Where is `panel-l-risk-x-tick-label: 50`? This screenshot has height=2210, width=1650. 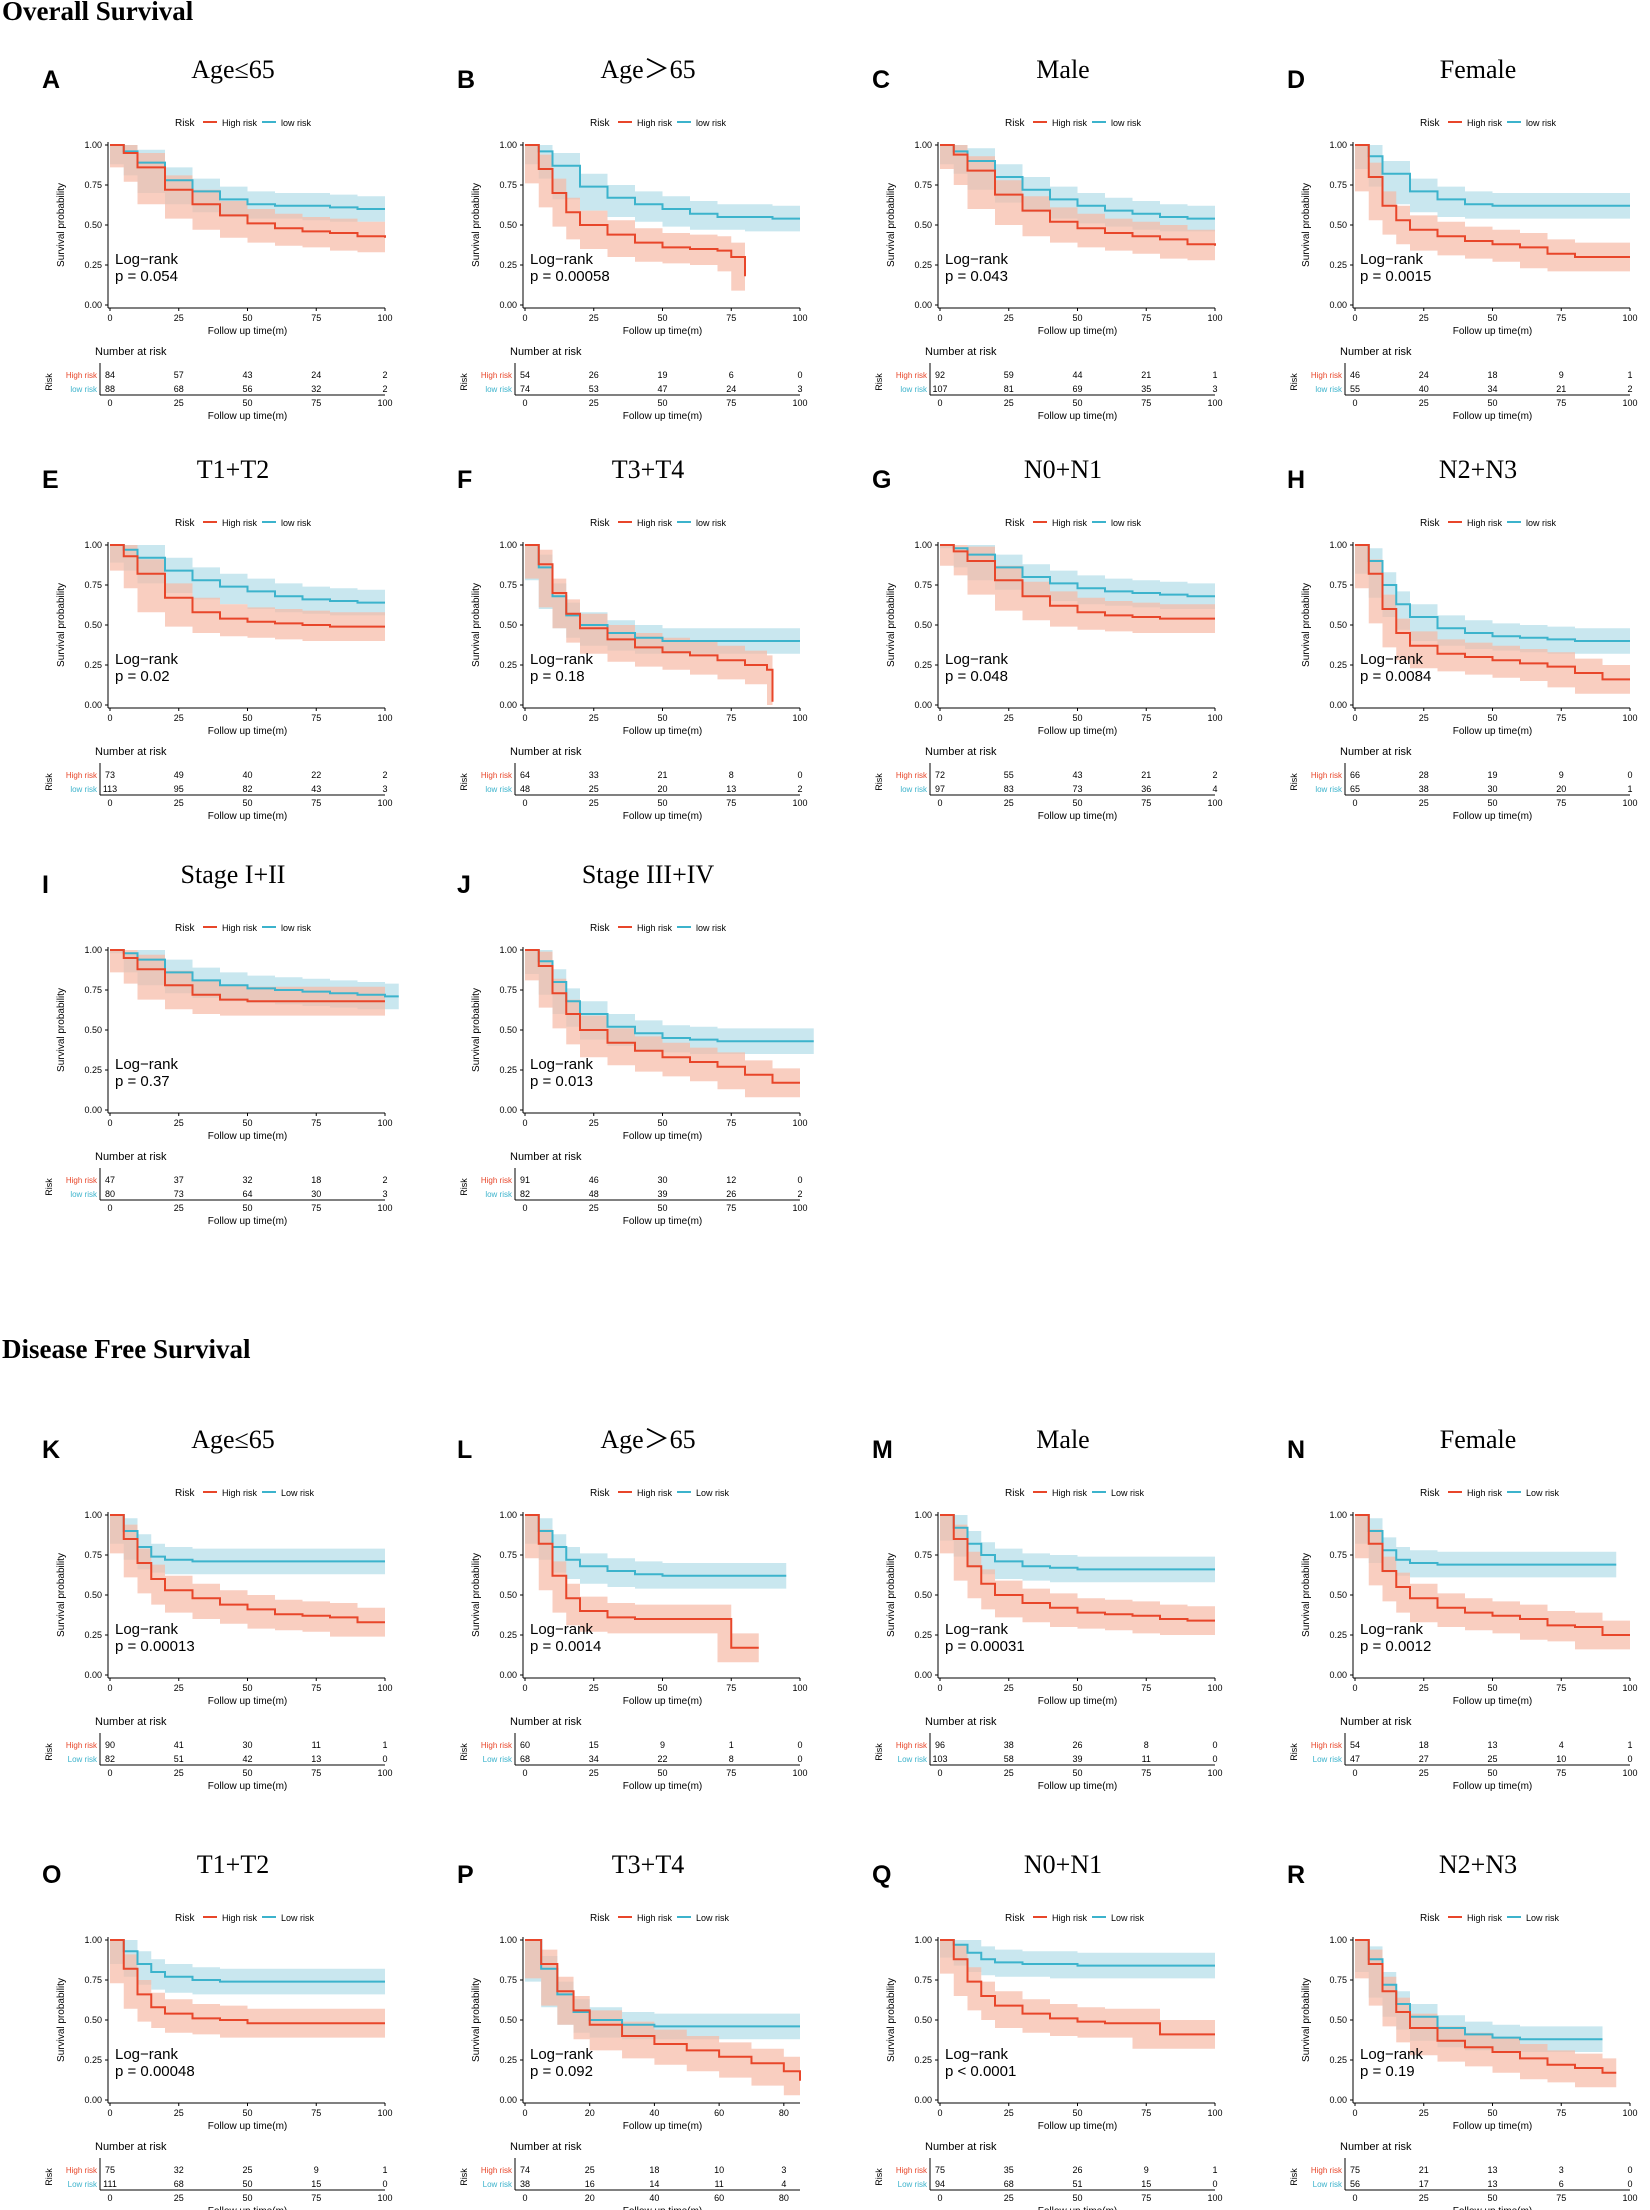
panel-l-risk-x-tick-label: 50 is located at coordinates (662, 1773).